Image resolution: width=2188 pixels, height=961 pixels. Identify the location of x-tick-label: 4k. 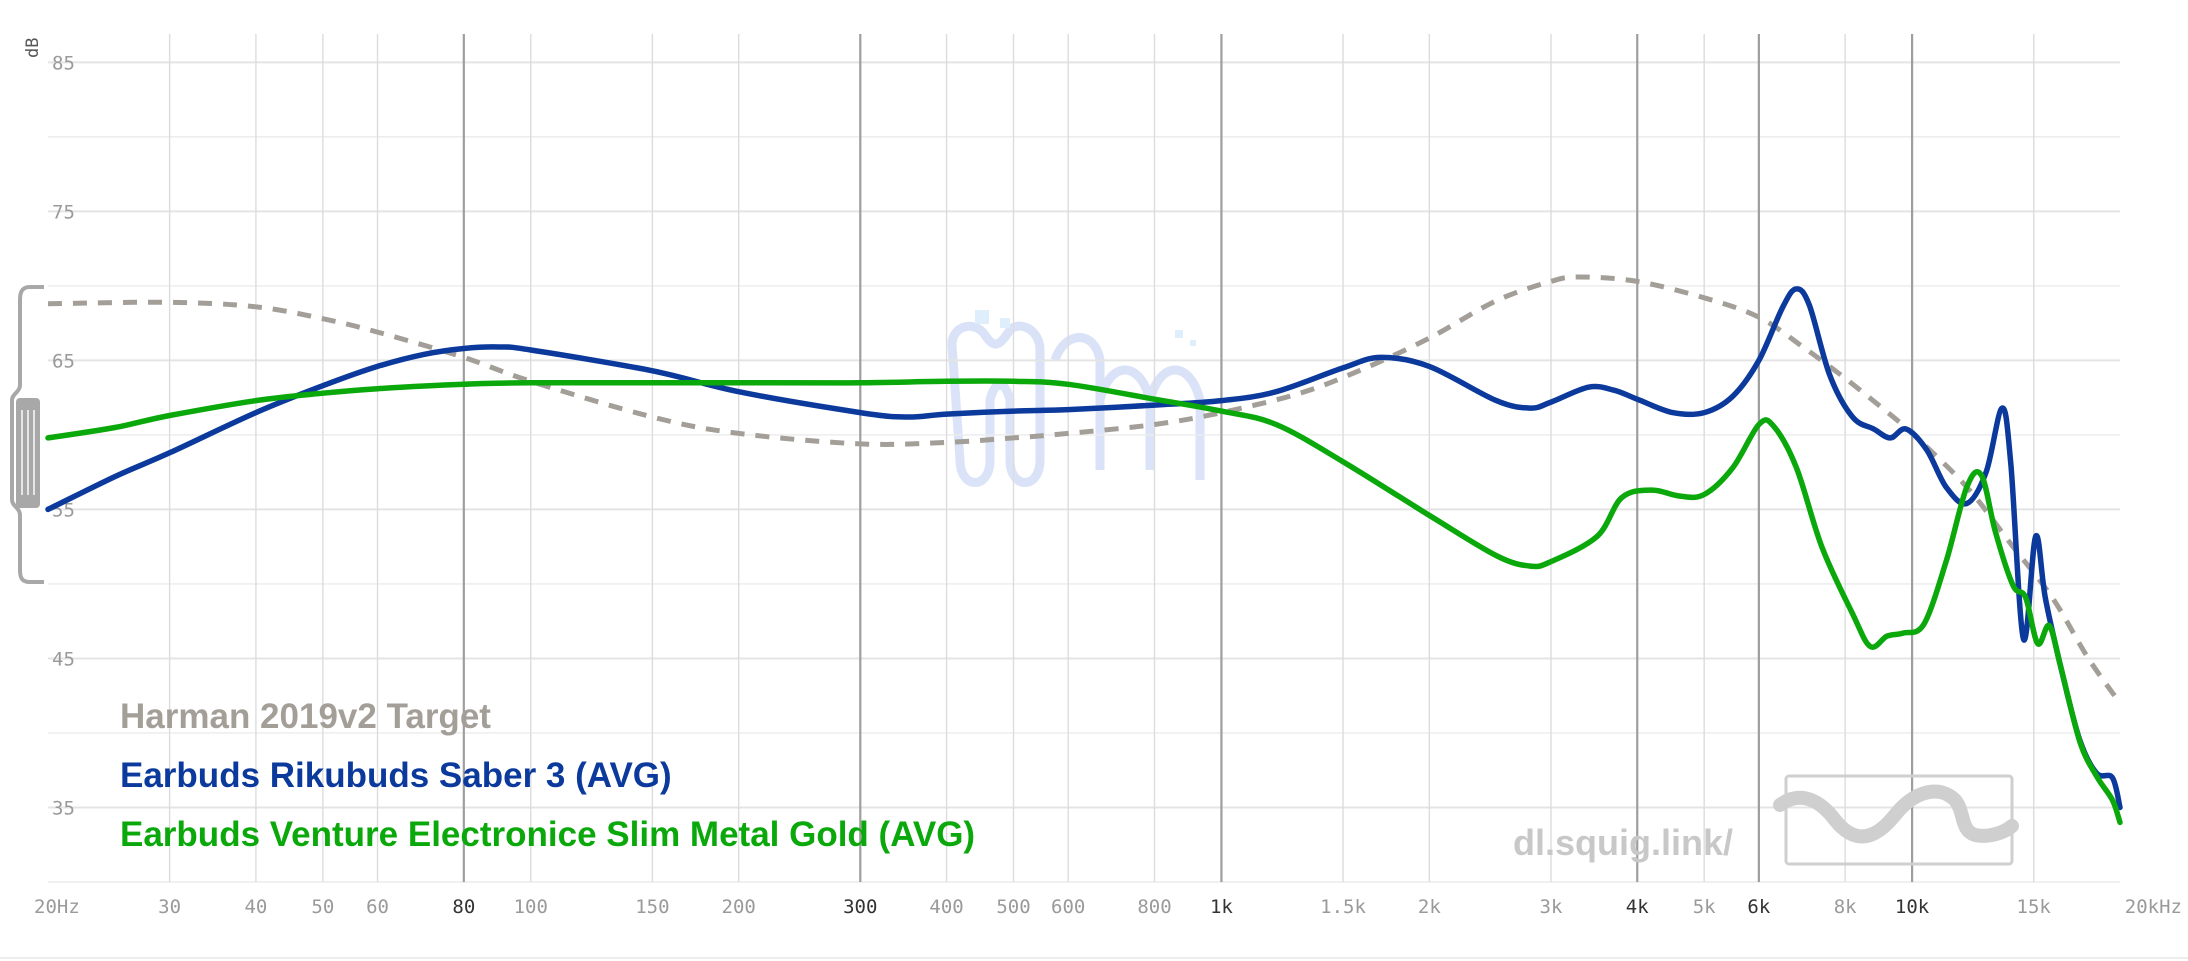
(1637, 907).